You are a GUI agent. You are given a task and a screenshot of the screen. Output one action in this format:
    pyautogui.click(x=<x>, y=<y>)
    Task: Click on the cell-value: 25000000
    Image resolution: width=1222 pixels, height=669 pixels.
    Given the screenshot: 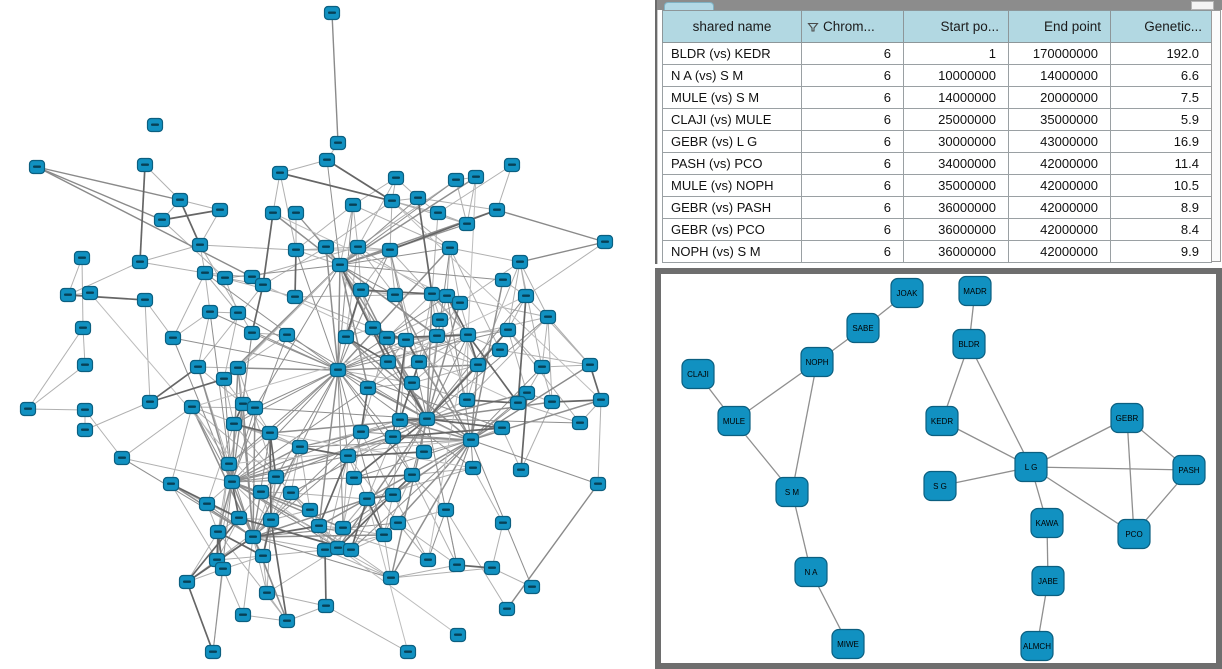 What is the action you would take?
    pyautogui.click(x=956, y=119)
    